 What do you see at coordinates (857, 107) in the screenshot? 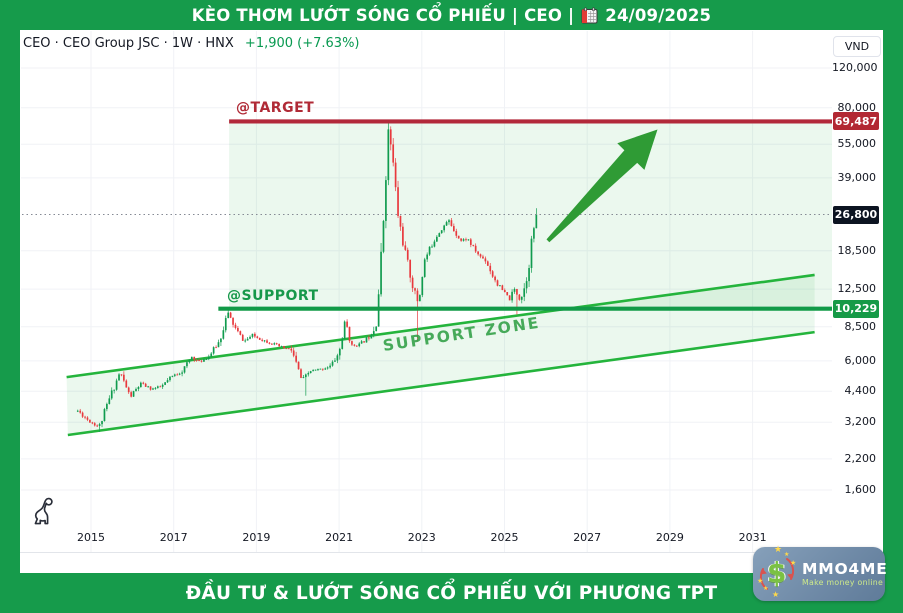
I see `price-tick-label: 80,000` at bounding box center [857, 107].